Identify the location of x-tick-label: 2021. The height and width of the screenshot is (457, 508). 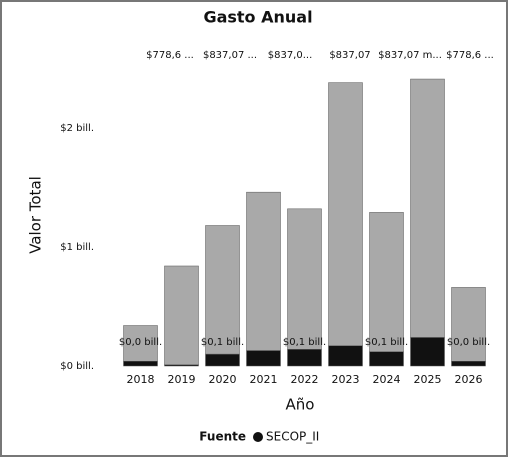
(264, 379).